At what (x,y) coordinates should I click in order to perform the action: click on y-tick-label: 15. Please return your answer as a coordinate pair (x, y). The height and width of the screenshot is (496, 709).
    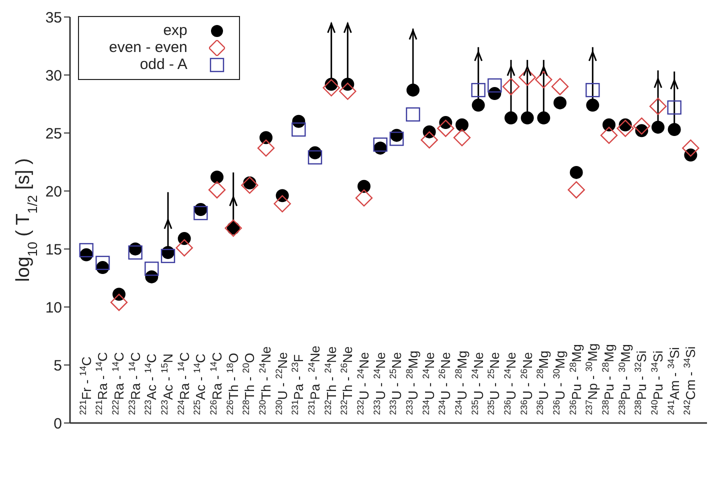
    Looking at the image, I should click on (53, 249).